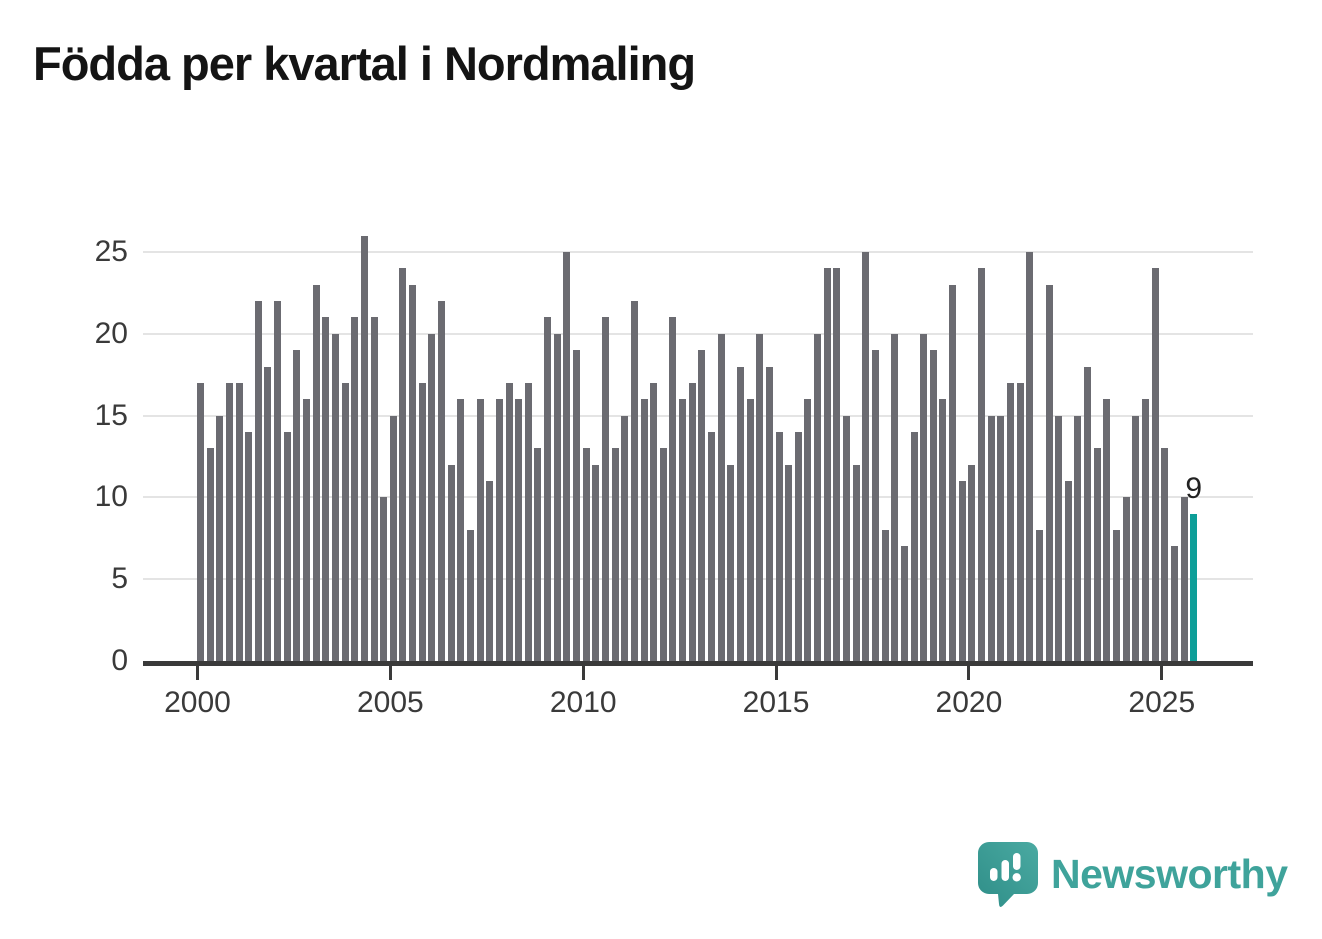 The height and width of the screenshot is (939, 1322). Describe the element at coordinates (119, 579) in the screenshot. I see `y-tick-label-5: 5` at that location.